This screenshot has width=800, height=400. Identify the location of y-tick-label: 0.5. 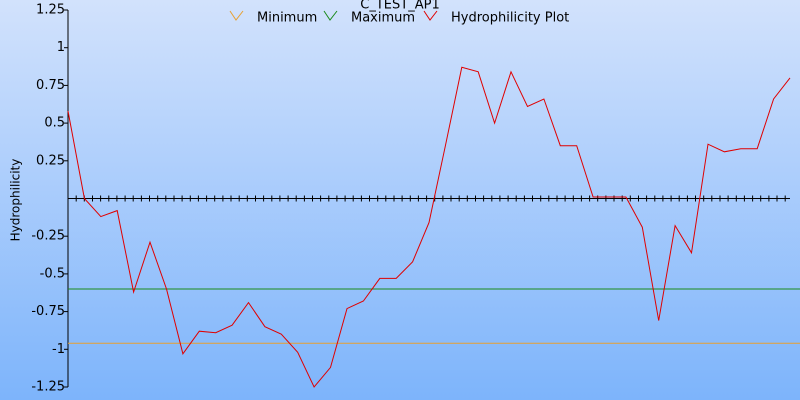
(54, 123).